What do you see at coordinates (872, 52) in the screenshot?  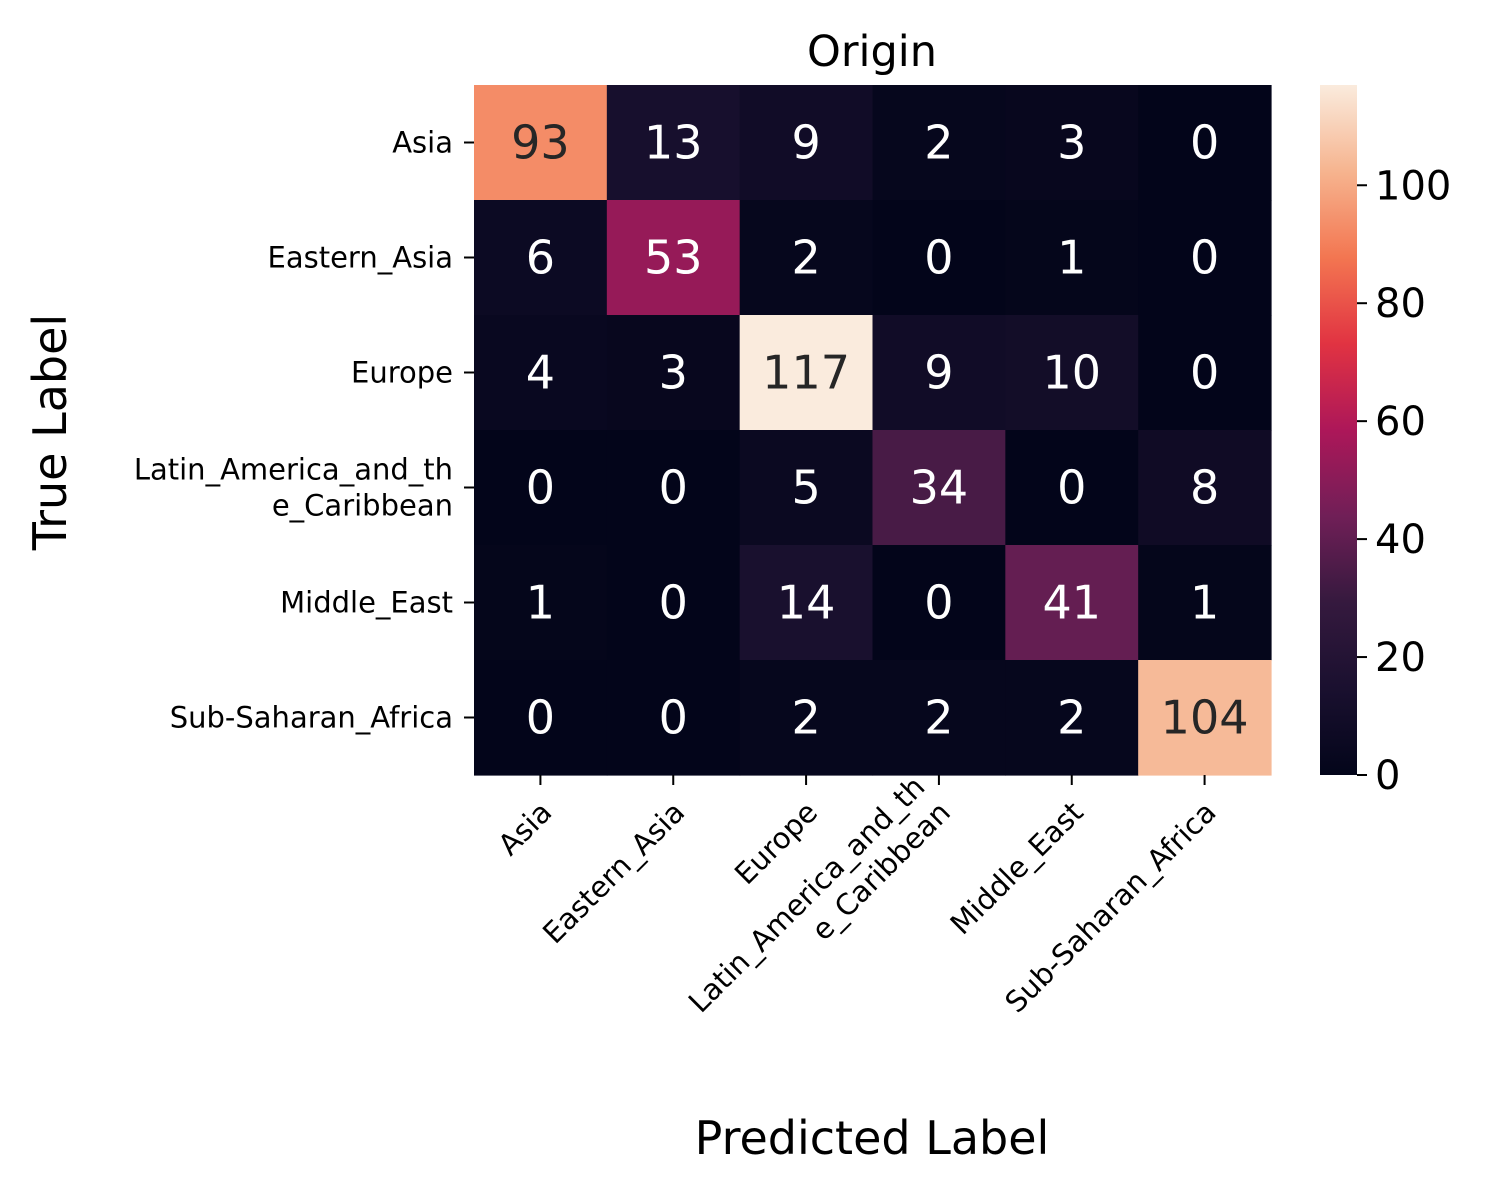 I see `chart-title: Origin` at bounding box center [872, 52].